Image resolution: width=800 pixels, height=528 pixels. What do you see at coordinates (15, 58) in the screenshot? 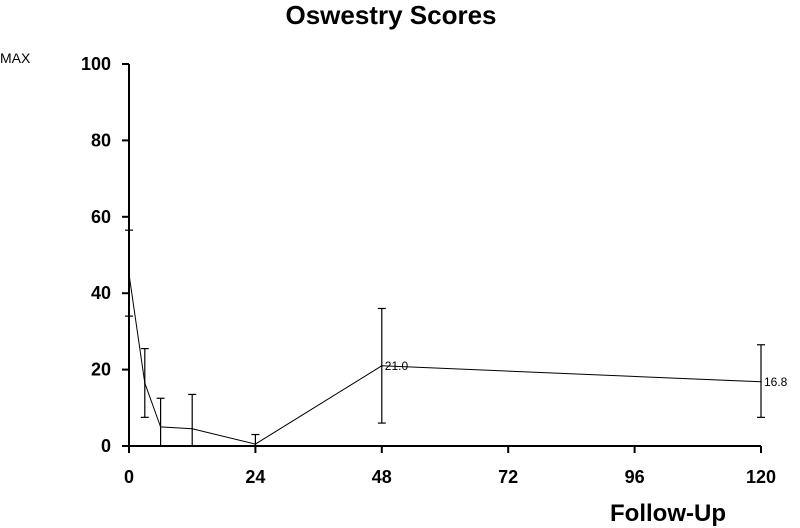
I see `y-axis-label: MAX` at bounding box center [15, 58].